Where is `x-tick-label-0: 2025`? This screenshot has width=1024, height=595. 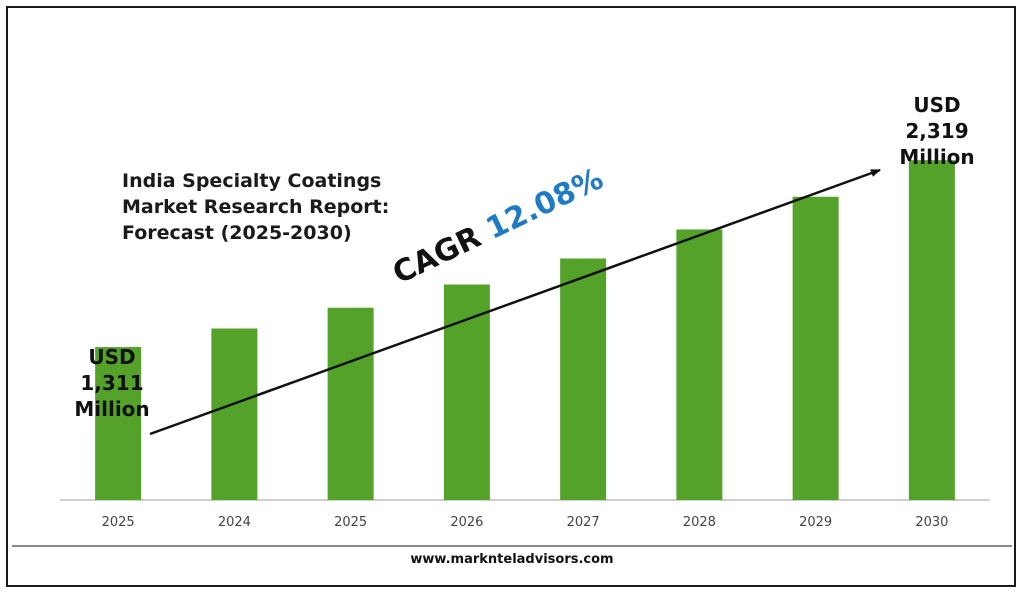 x-tick-label-0: 2025 is located at coordinates (118, 522).